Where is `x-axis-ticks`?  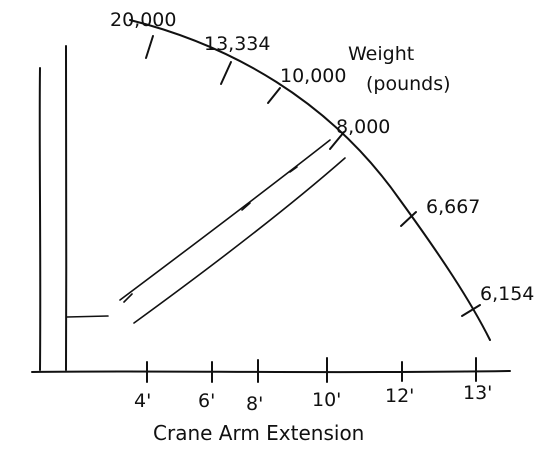
x-axis-ticks is located at coordinates (311, 370).